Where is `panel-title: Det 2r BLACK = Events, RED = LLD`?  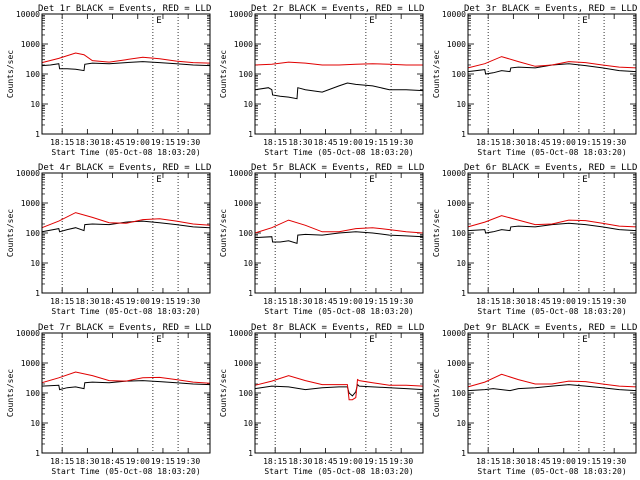
panel-title: Det 2r BLACK = Events, RED = LLD is located at coordinates (337, 9).